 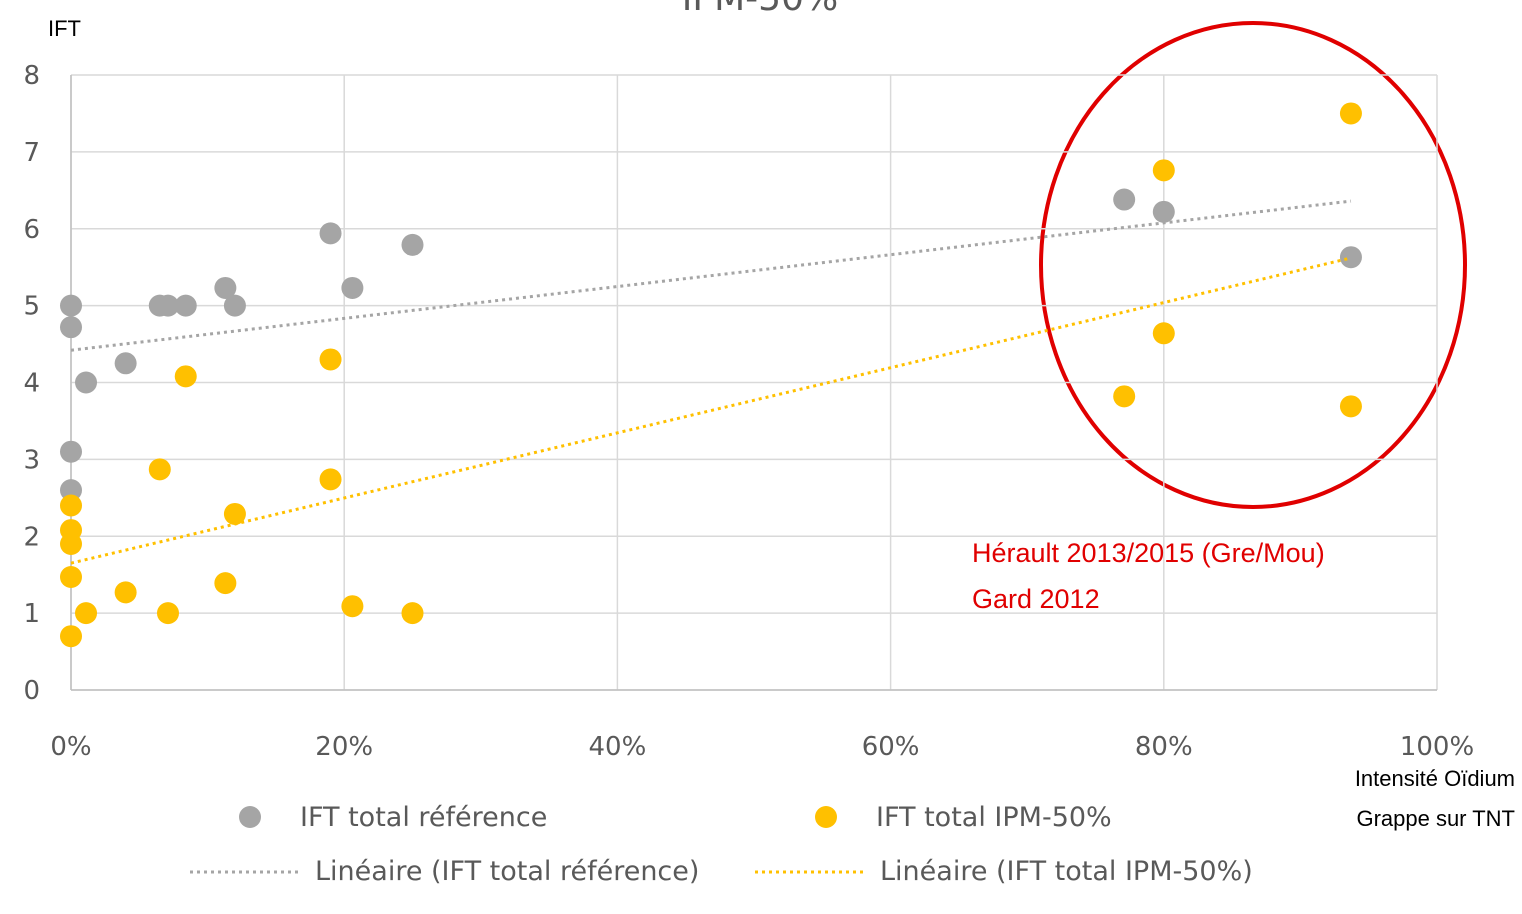 What do you see at coordinates (31, 76) in the screenshot?
I see `y-tick-label: 8` at bounding box center [31, 76].